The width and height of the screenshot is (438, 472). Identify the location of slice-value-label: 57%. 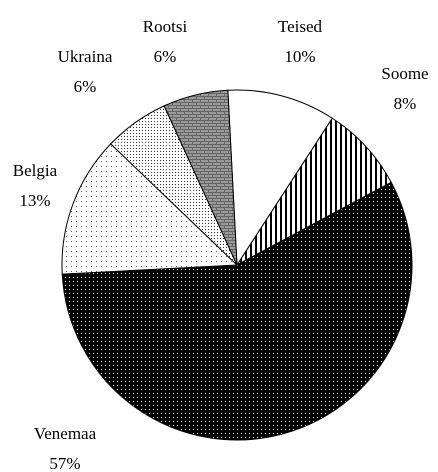
(64, 463).